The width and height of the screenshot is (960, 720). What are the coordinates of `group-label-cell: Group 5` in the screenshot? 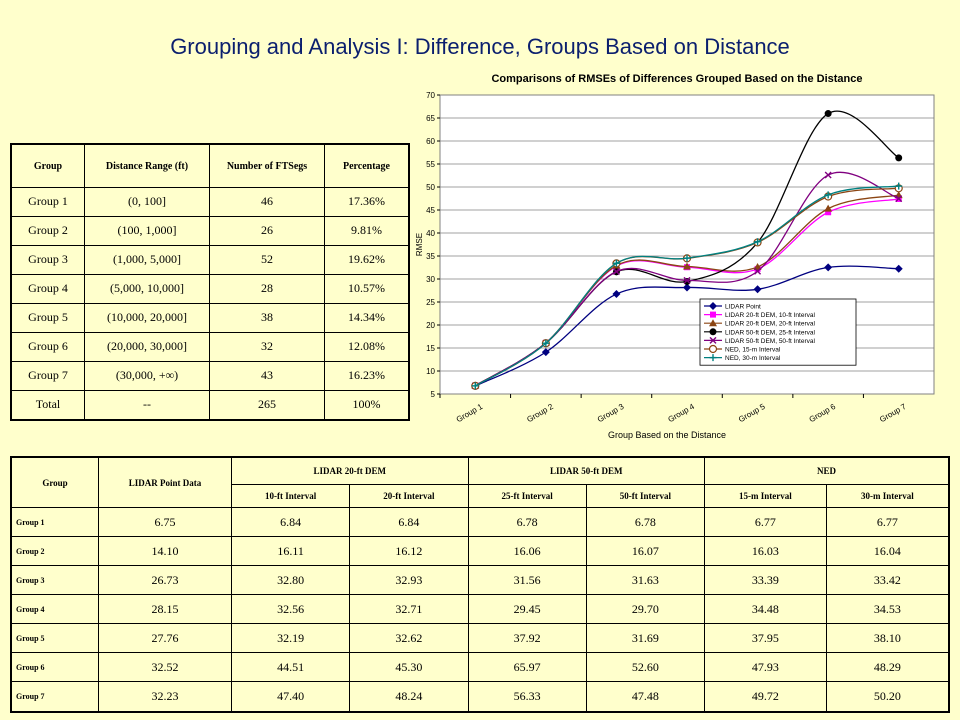 It's located at (54, 638).